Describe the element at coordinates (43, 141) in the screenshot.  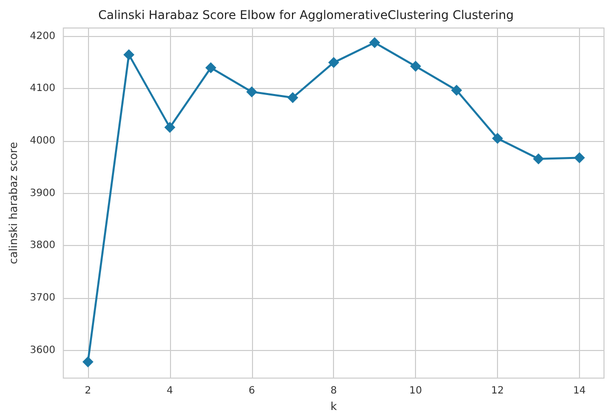
I see `y-tick-label: 4000` at that location.